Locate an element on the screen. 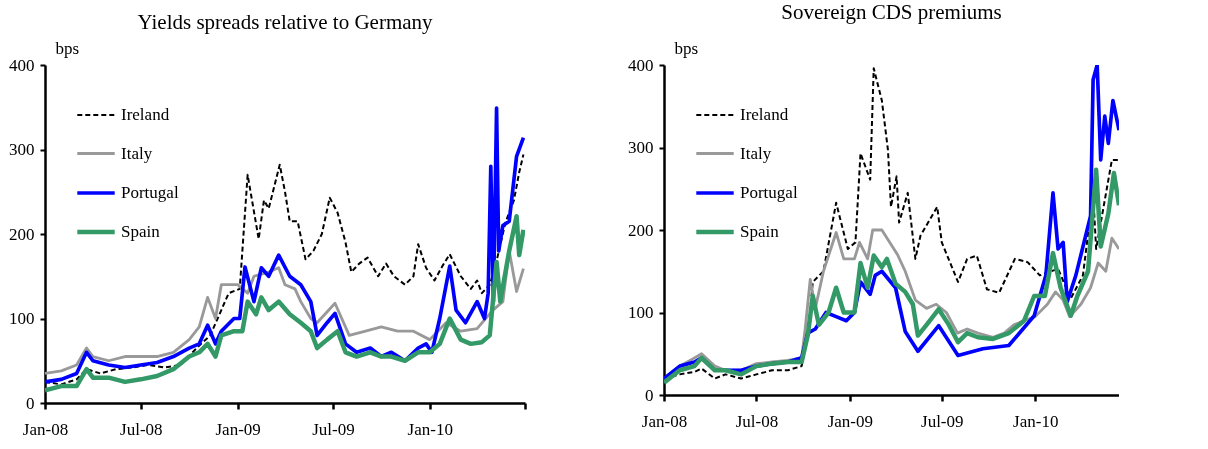 The image size is (1208, 449). chart-title: Sovereign CDS premiums is located at coordinates (891, 12).